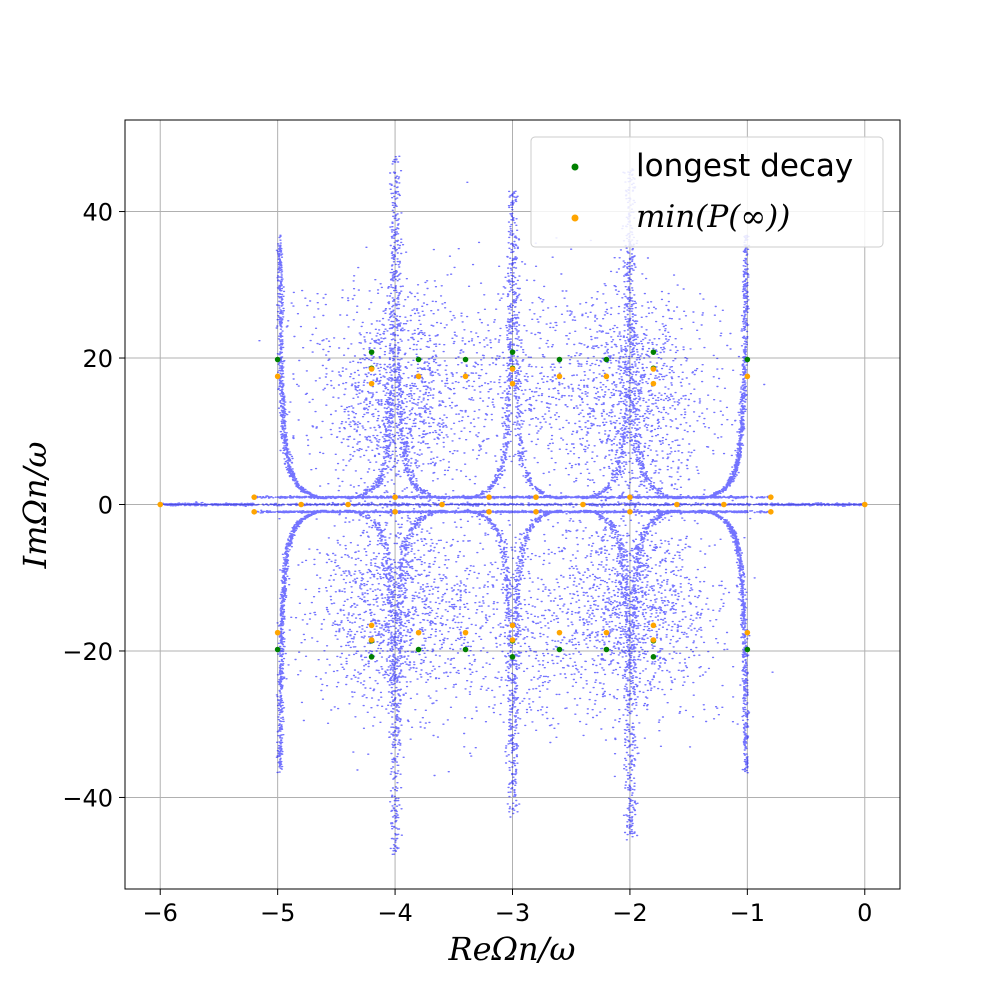 The height and width of the screenshot is (1000, 1000). What do you see at coordinates (575, 167) in the screenshot?
I see `legend-marker-longest-decay` at bounding box center [575, 167].